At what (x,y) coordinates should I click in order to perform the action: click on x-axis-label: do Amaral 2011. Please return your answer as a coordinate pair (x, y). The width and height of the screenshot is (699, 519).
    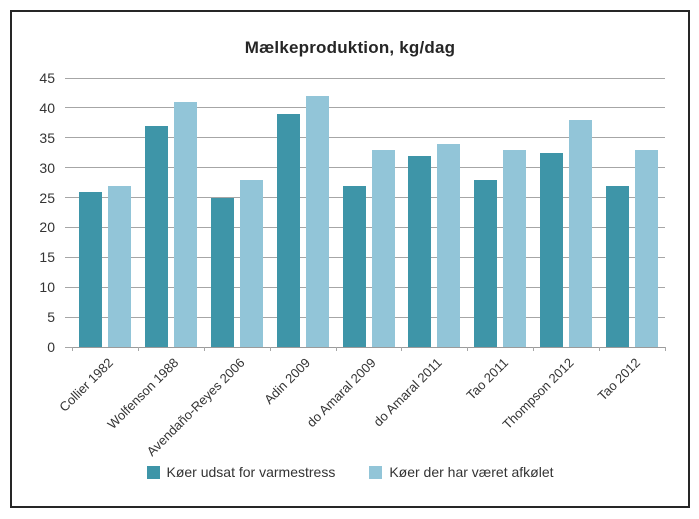
    Looking at the image, I should click on (407, 392).